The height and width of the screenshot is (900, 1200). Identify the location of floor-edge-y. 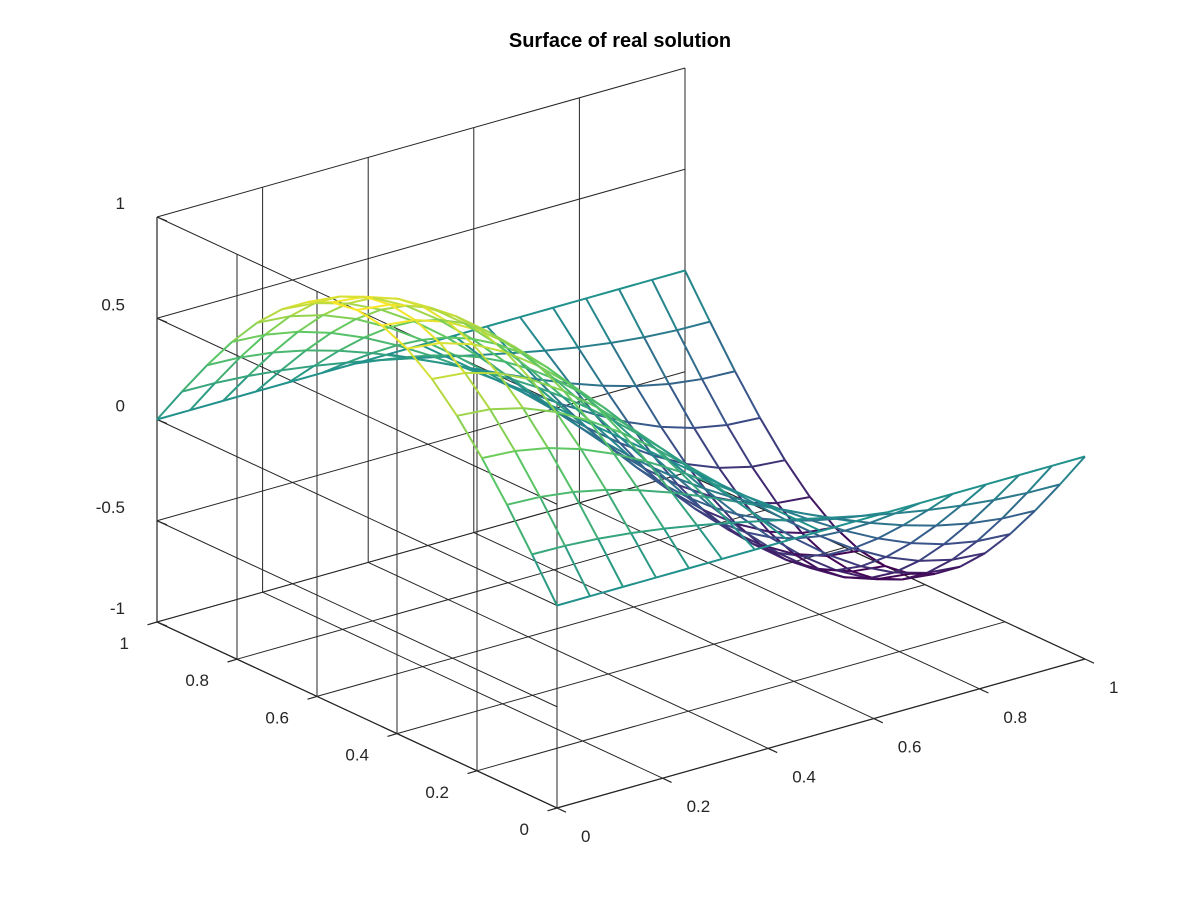
(357, 715).